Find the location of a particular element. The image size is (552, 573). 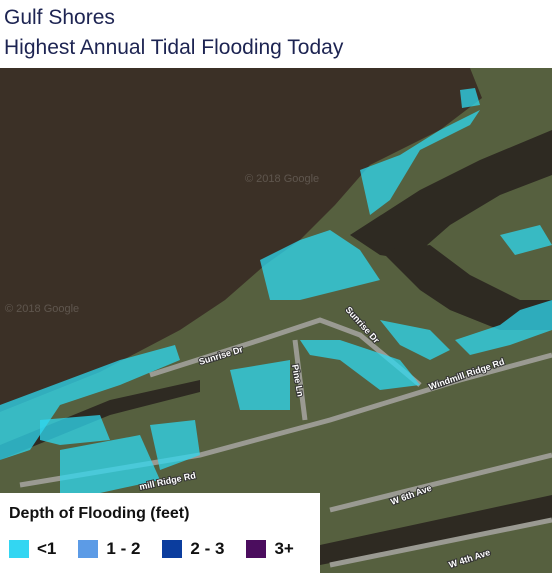

title-line: Highest Annual Tidal Flooding Today is located at coordinates (174, 47).